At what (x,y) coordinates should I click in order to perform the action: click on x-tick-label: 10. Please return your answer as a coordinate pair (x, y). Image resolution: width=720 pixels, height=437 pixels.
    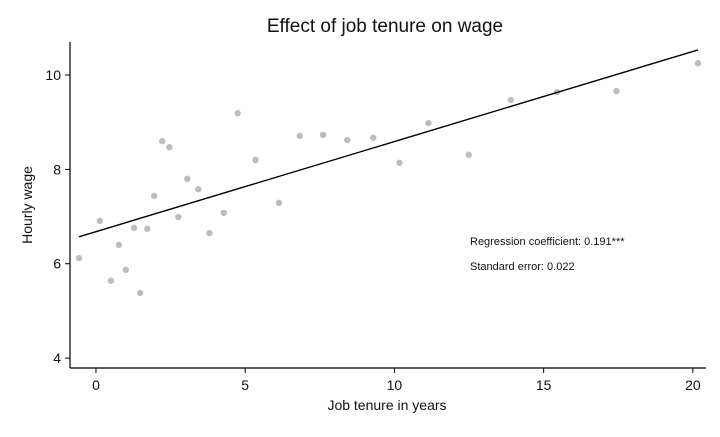
    Looking at the image, I should click on (395, 385).